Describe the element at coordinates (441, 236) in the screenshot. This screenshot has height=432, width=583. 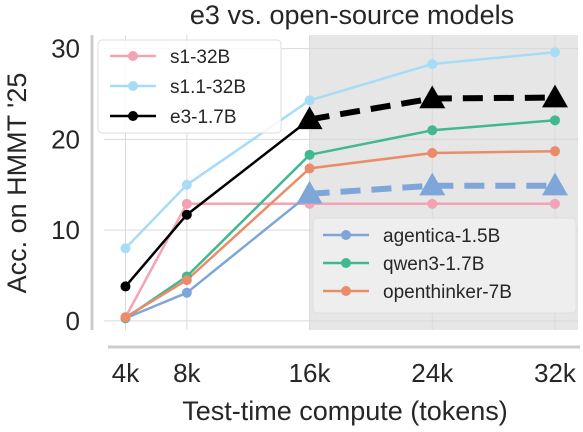
I see `legend-label-agentica-1-5b: agentica-1.5B` at that location.